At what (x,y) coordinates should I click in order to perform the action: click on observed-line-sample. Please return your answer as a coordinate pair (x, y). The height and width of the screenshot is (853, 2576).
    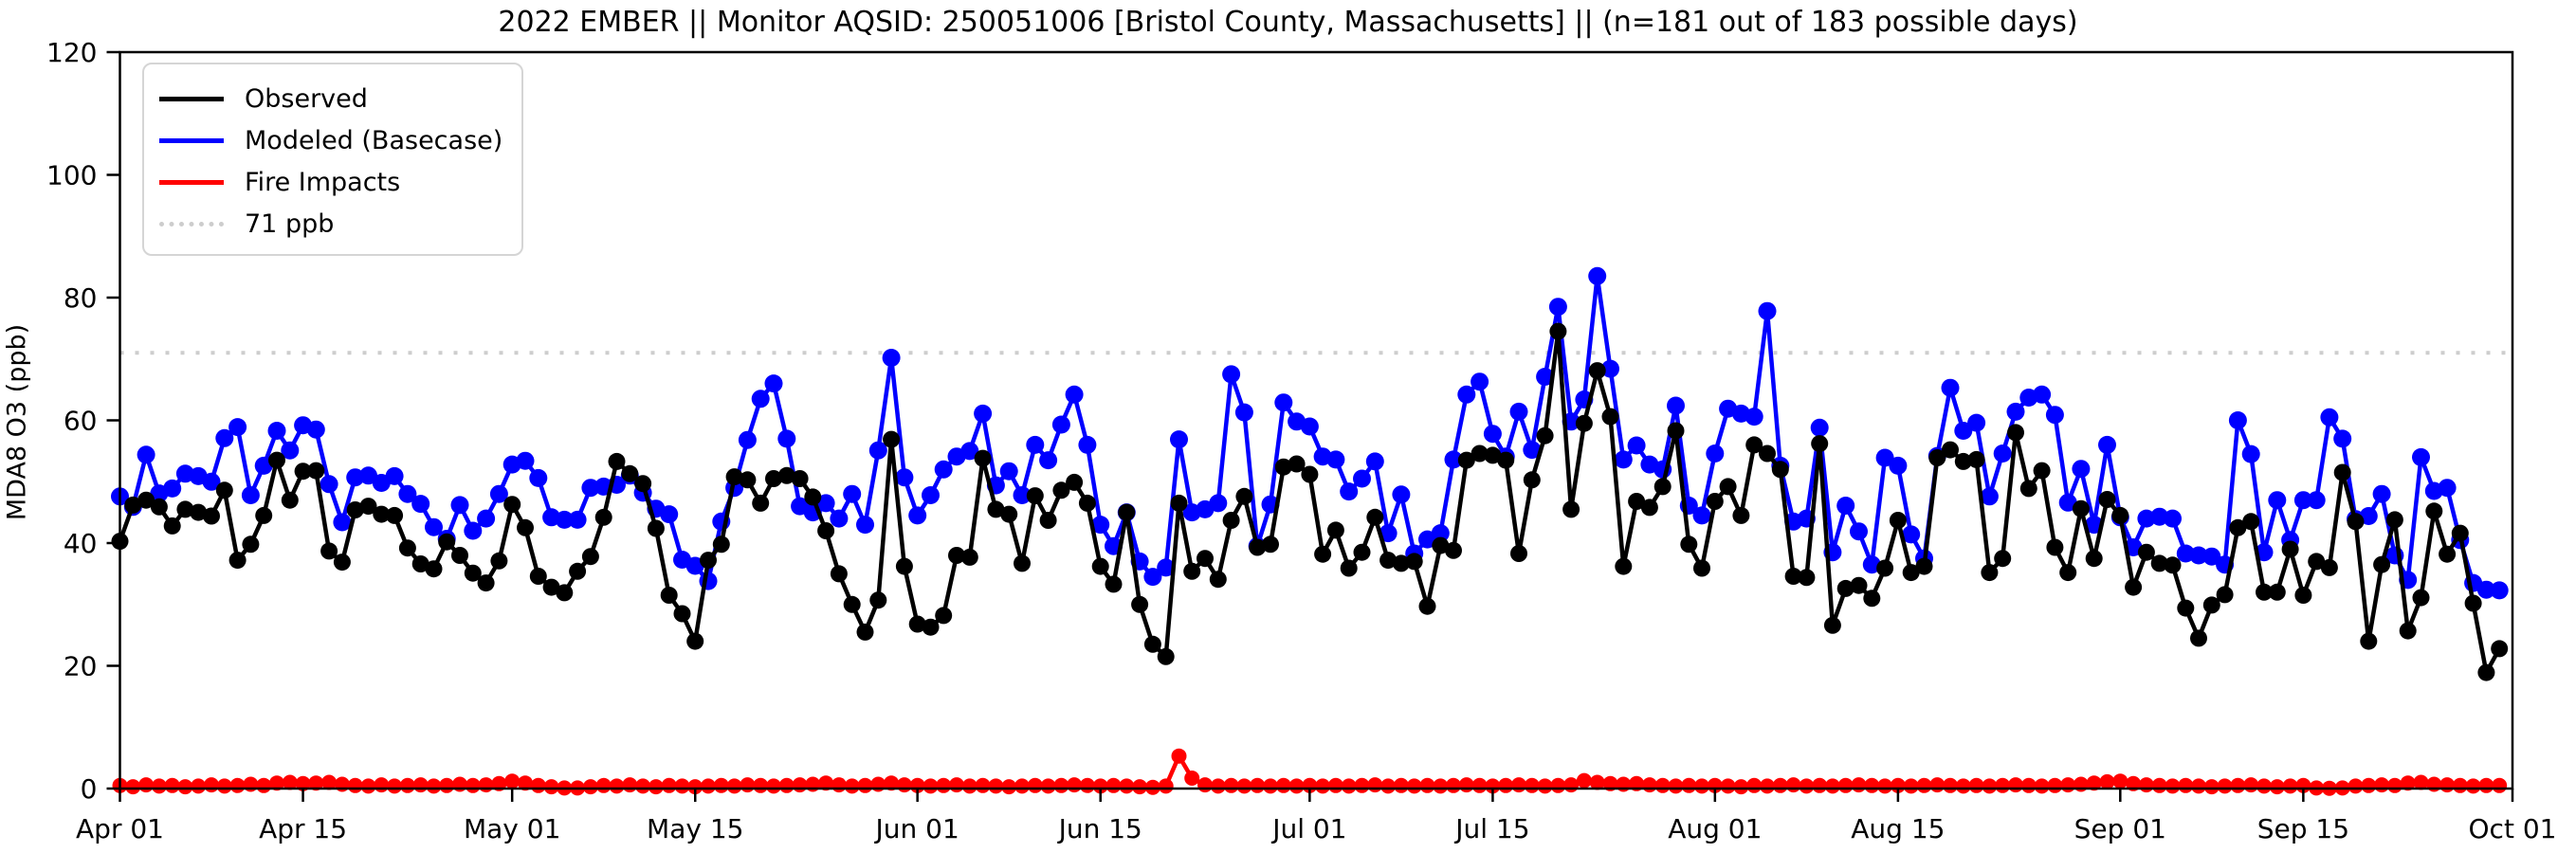
    Looking at the image, I should click on (191, 98).